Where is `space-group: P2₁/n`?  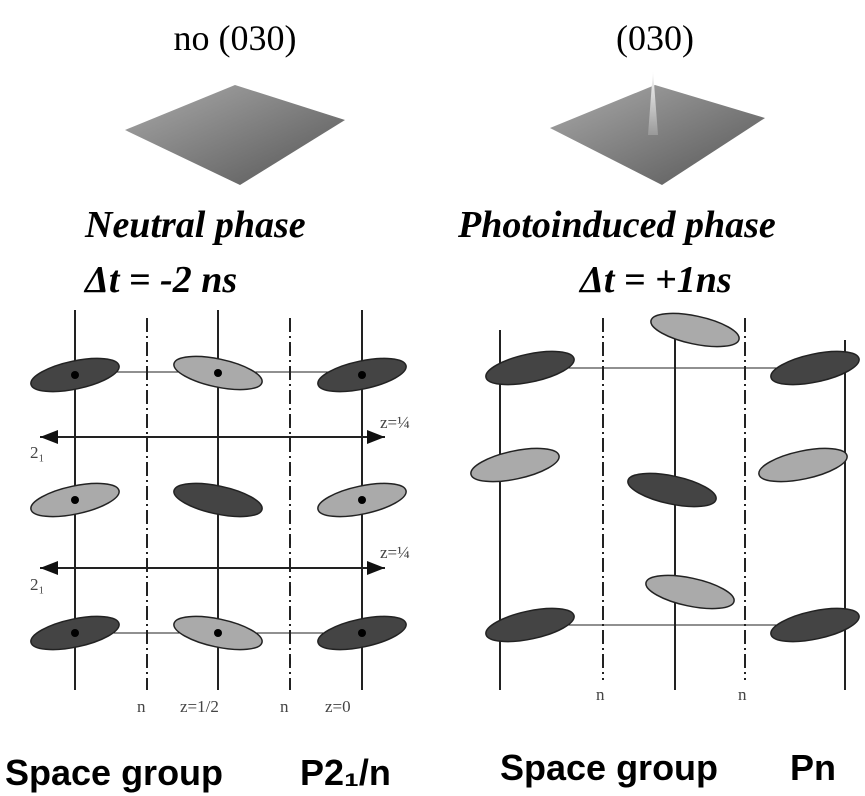
space-group: P2₁/n is located at coordinates (345, 772).